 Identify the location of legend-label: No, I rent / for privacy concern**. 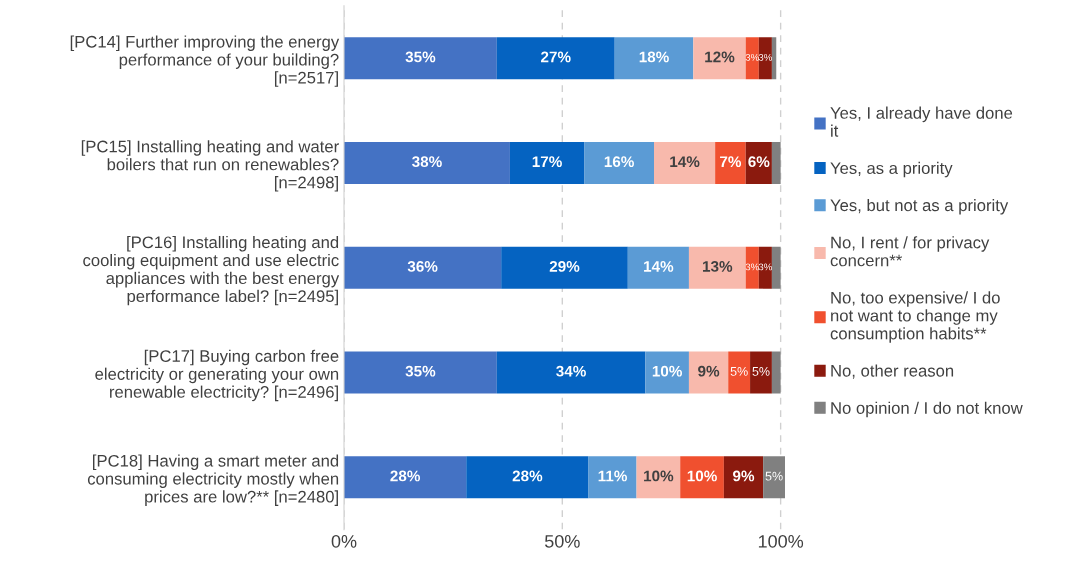
(910, 251).